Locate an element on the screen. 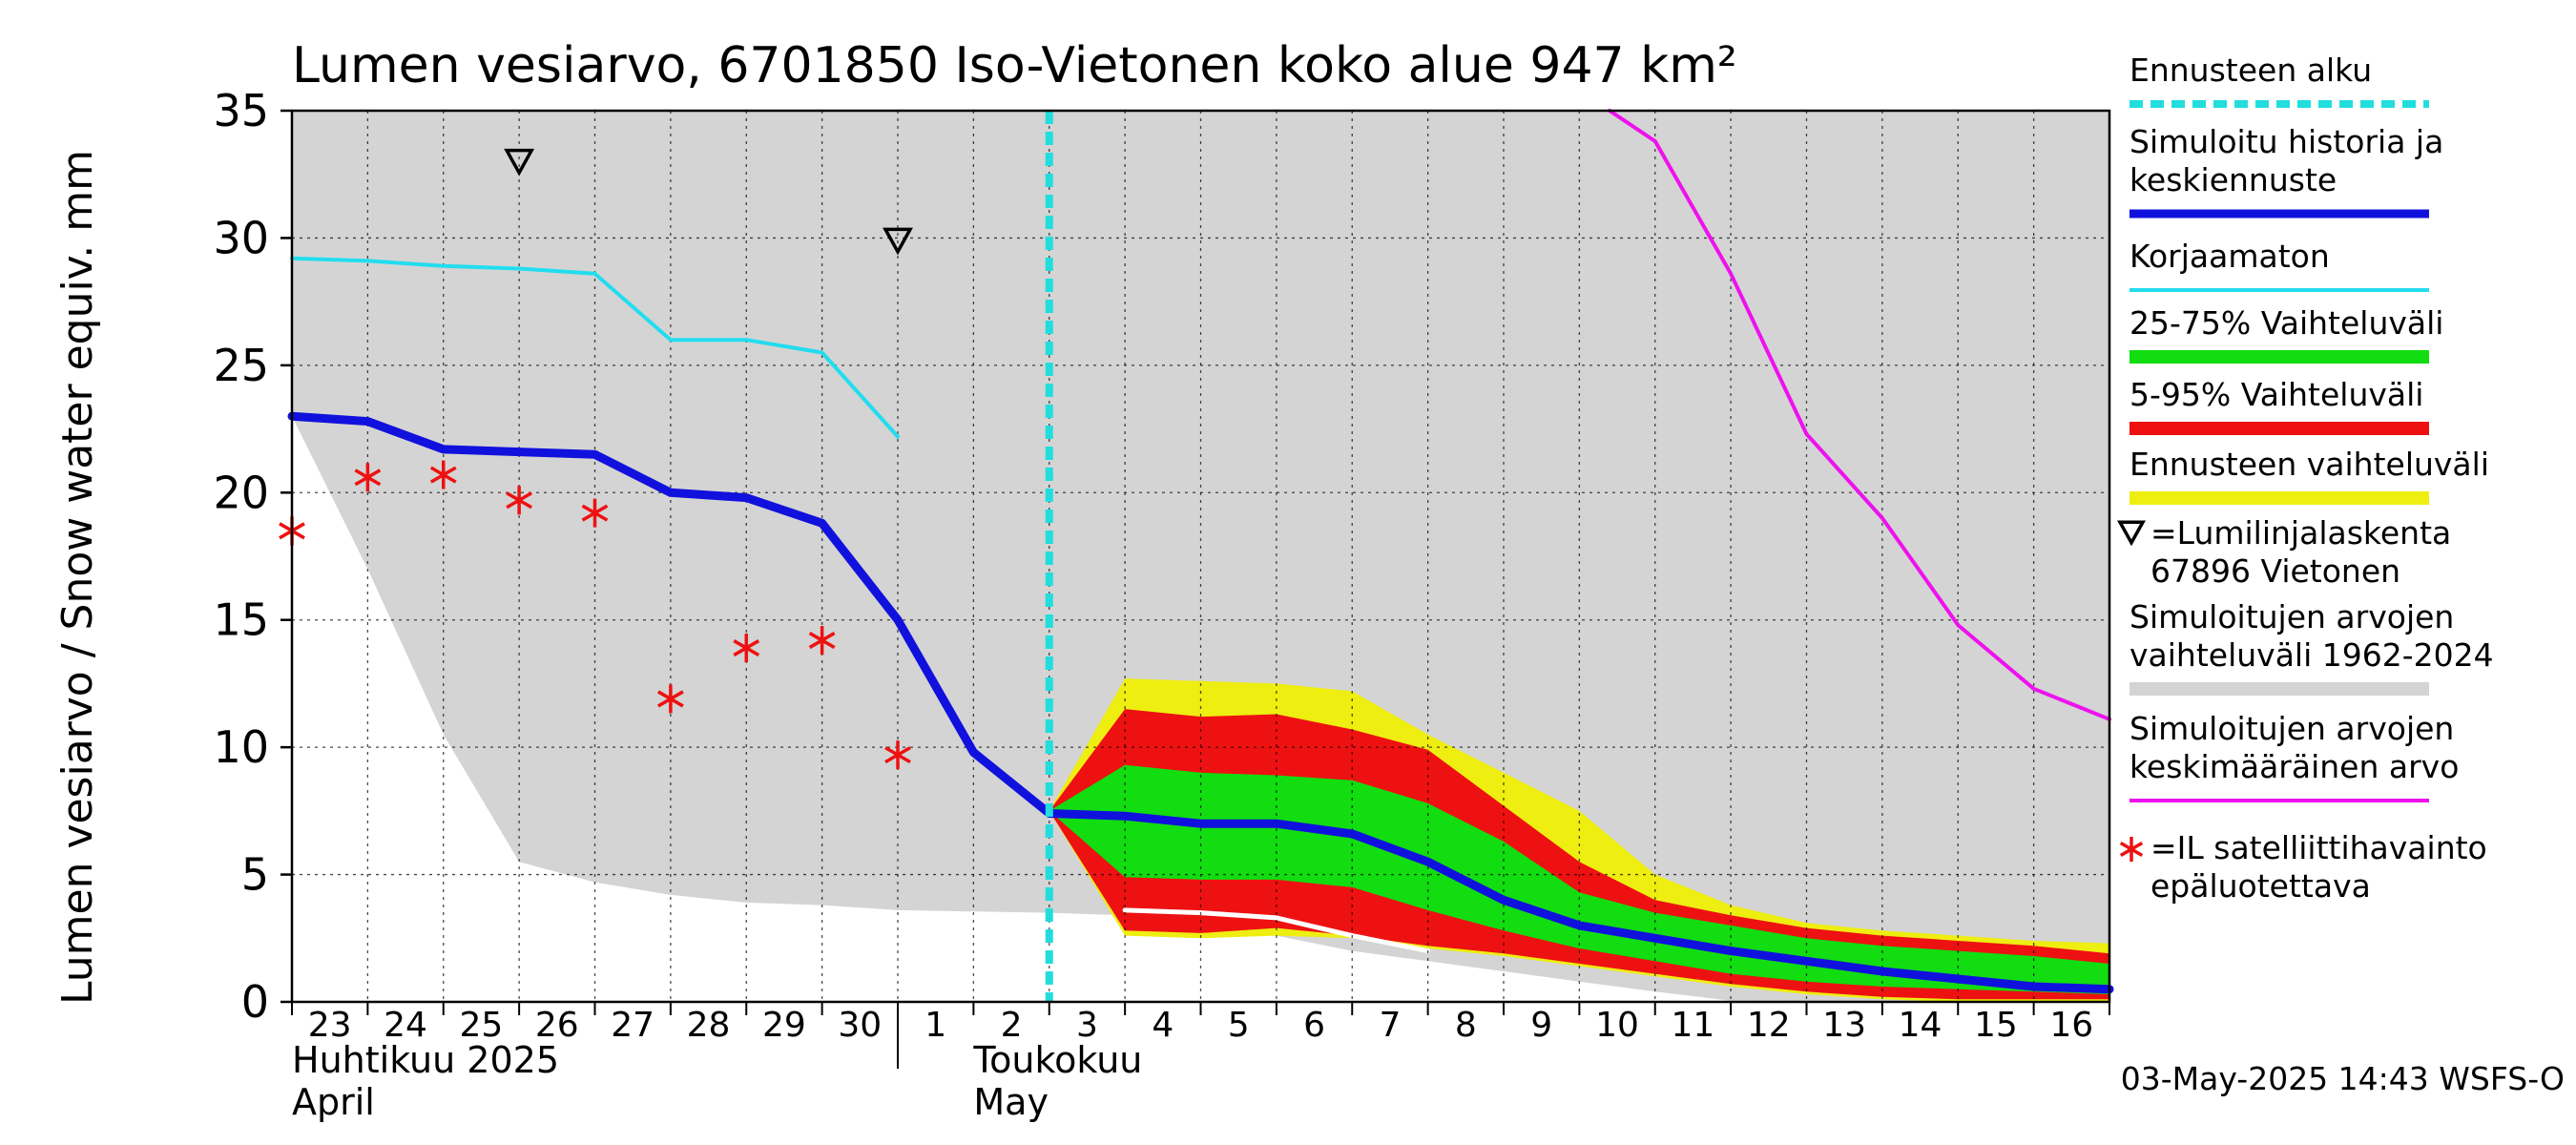 This screenshot has height=1145, width=2576. x-tick-label: 12 is located at coordinates (1769, 1025).